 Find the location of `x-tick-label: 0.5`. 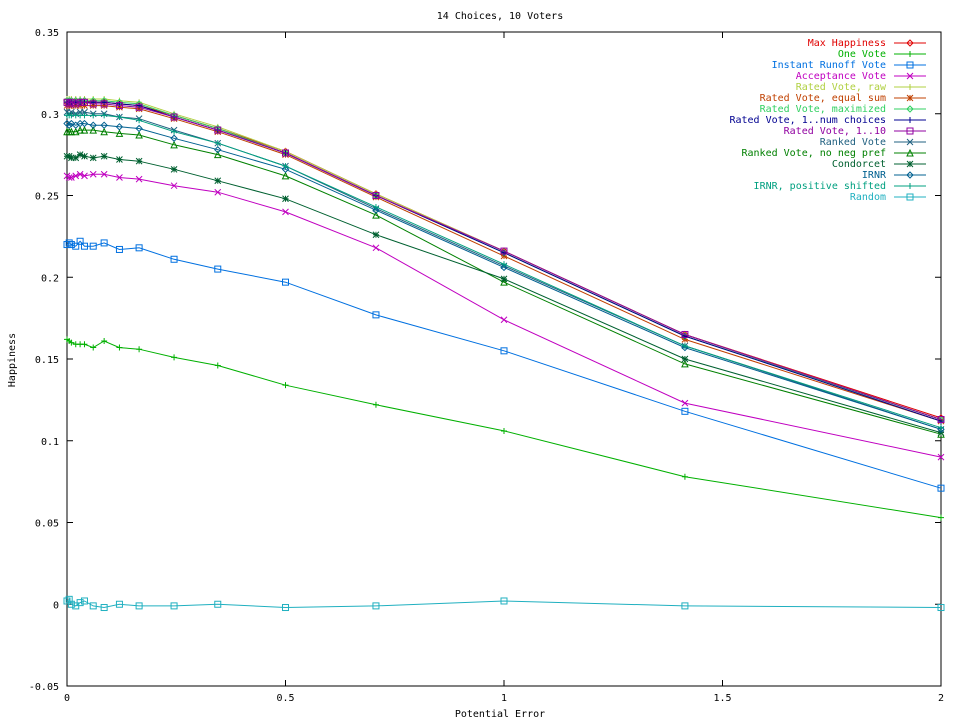

x-tick-label: 0.5 is located at coordinates (285, 698).